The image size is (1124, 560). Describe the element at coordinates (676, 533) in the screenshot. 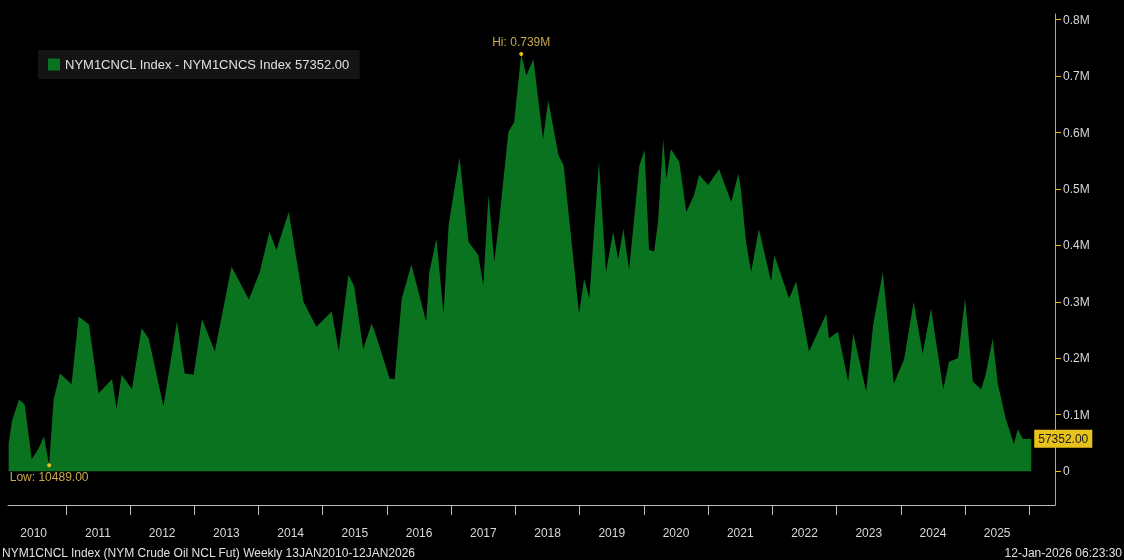

I see `x-tick-label: 2020` at that location.